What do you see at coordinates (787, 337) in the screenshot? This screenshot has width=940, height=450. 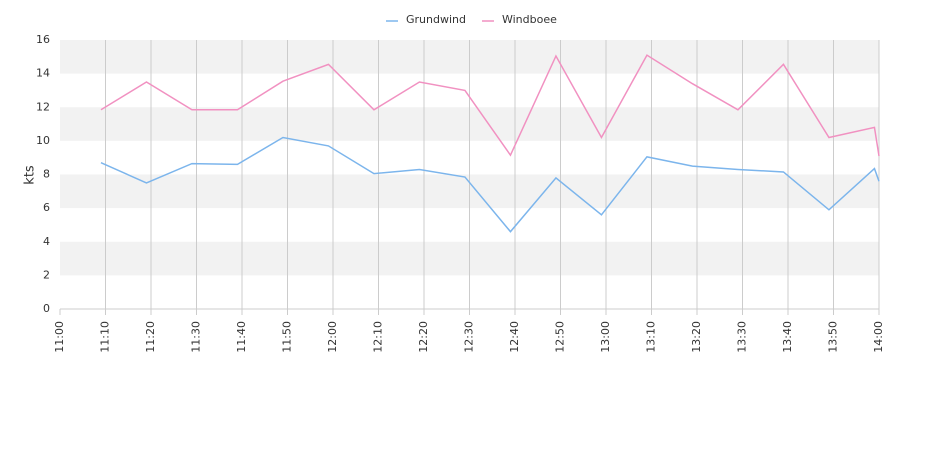 I see `x-tick-label: 13:40` at bounding box center [787, 337].